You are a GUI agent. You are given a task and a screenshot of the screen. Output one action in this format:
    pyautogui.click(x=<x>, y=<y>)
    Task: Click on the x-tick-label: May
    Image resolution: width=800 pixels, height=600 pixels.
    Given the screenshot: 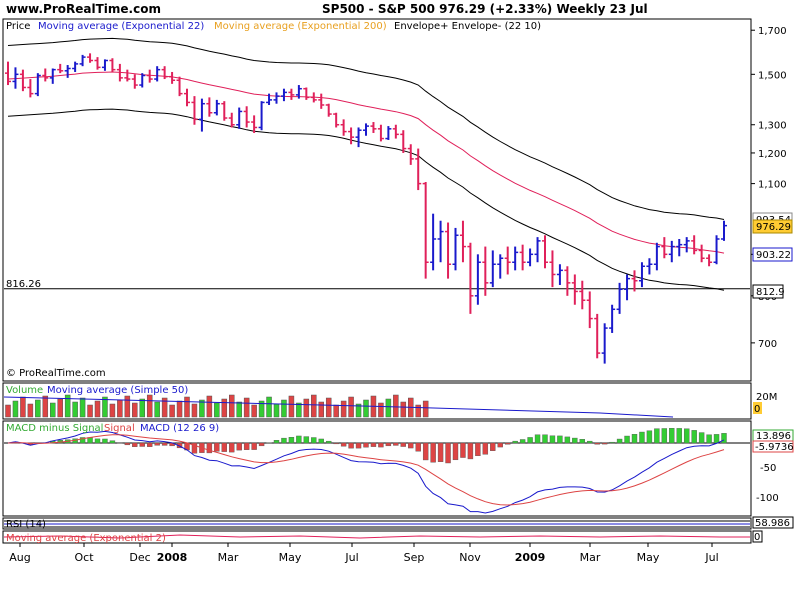 What is the action you would take?
    pyautogui.click(x=648, y=557)
    